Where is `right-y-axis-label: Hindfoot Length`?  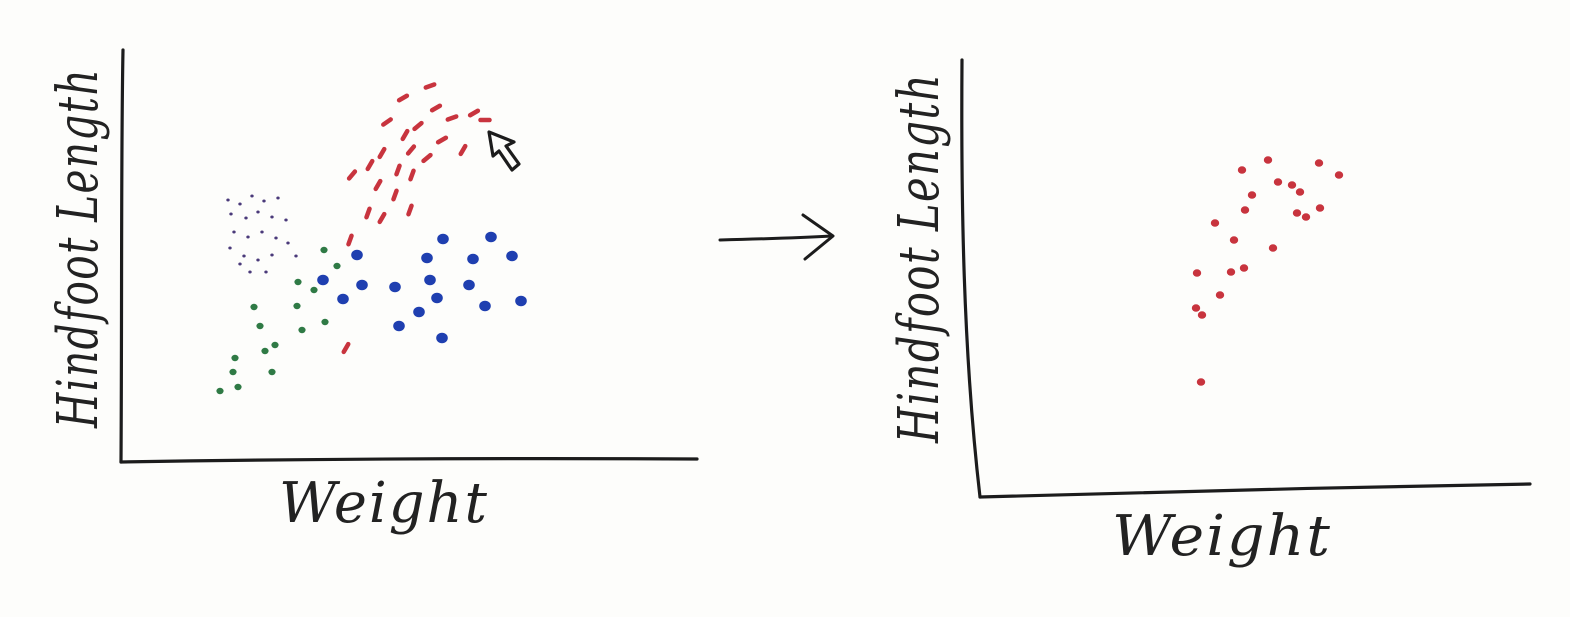
right-y-axis-label: Hindfoot Length is located at coordinates (919, 258).